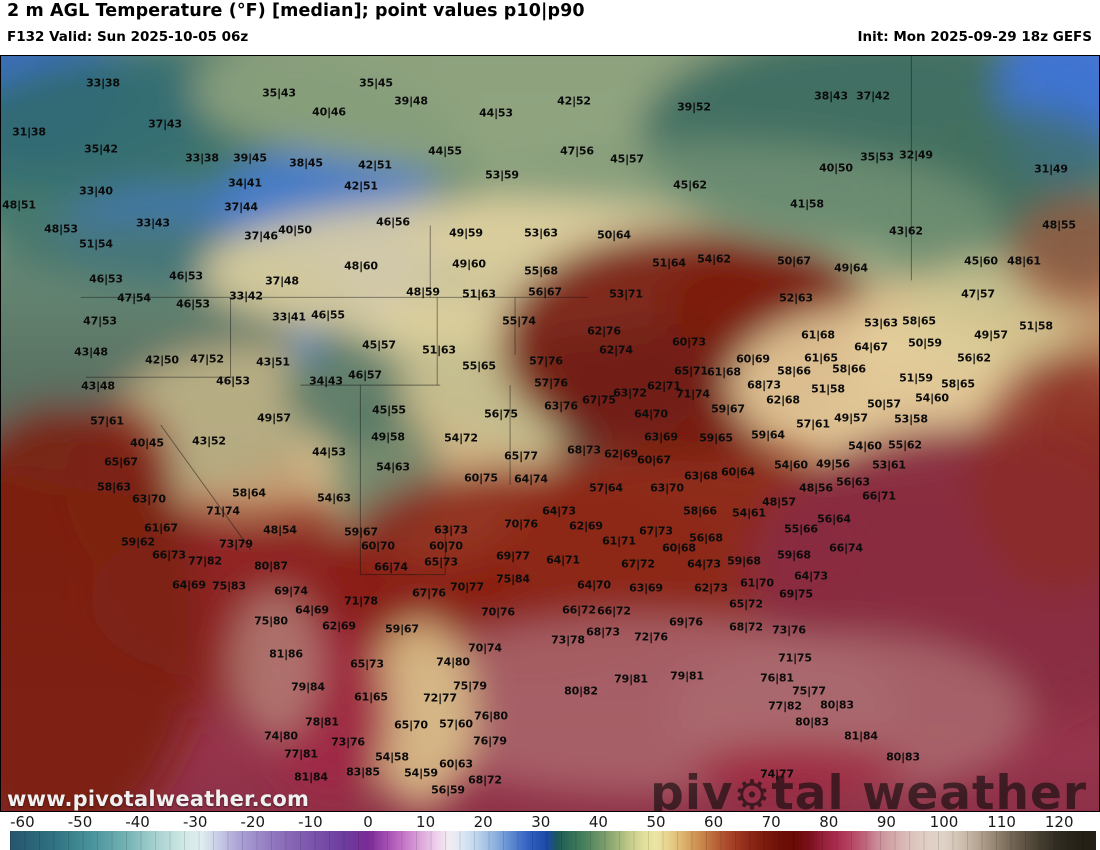 Image resolution: width=1100 pixels, height=850 pixels. Describe the element at coordinates (621, 454) in the screenshot. I see `point-value-label: 62|69` at that location.